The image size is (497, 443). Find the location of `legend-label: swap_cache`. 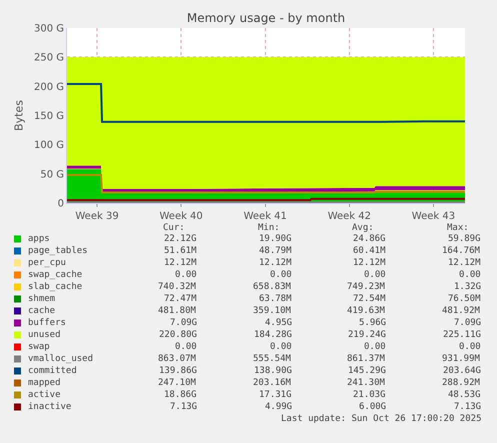

legend-label: swap_cache is located at coordinates (55, 275).